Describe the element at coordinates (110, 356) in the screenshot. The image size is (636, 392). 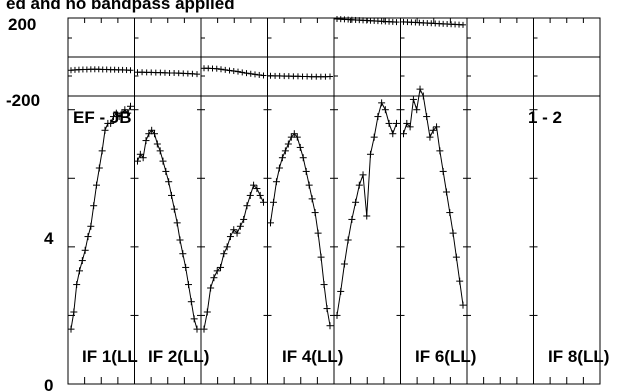
I see `if-label-1: IF 1(LL` at that location.